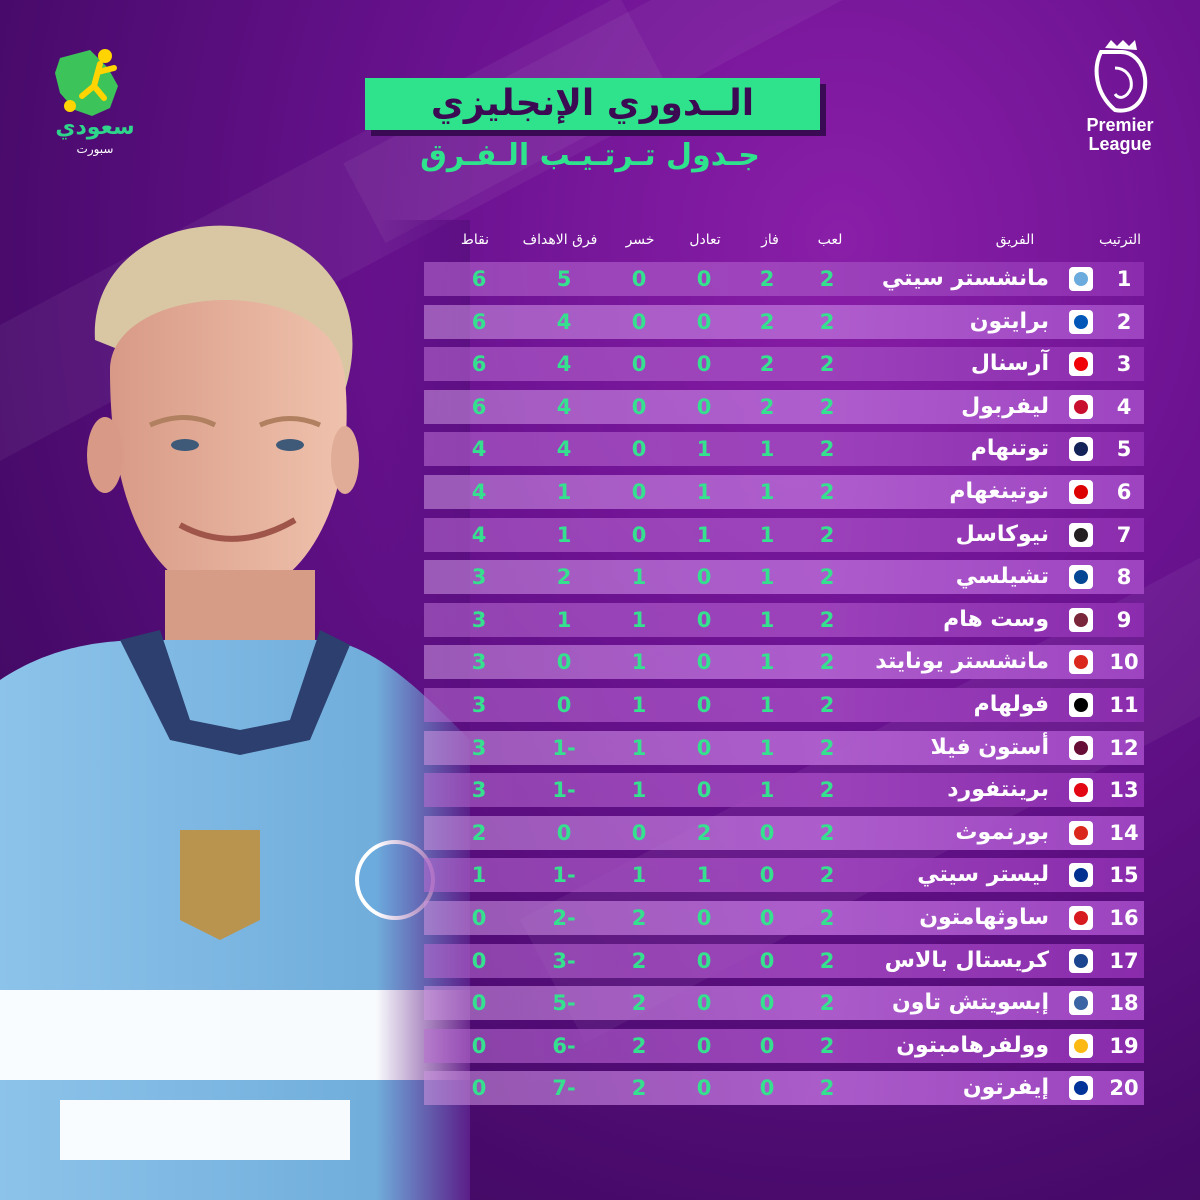 Image resolution: width=1200 pixels, height=1200 pixels. I want to click on rank-cell: 3, so click(1124, 364).